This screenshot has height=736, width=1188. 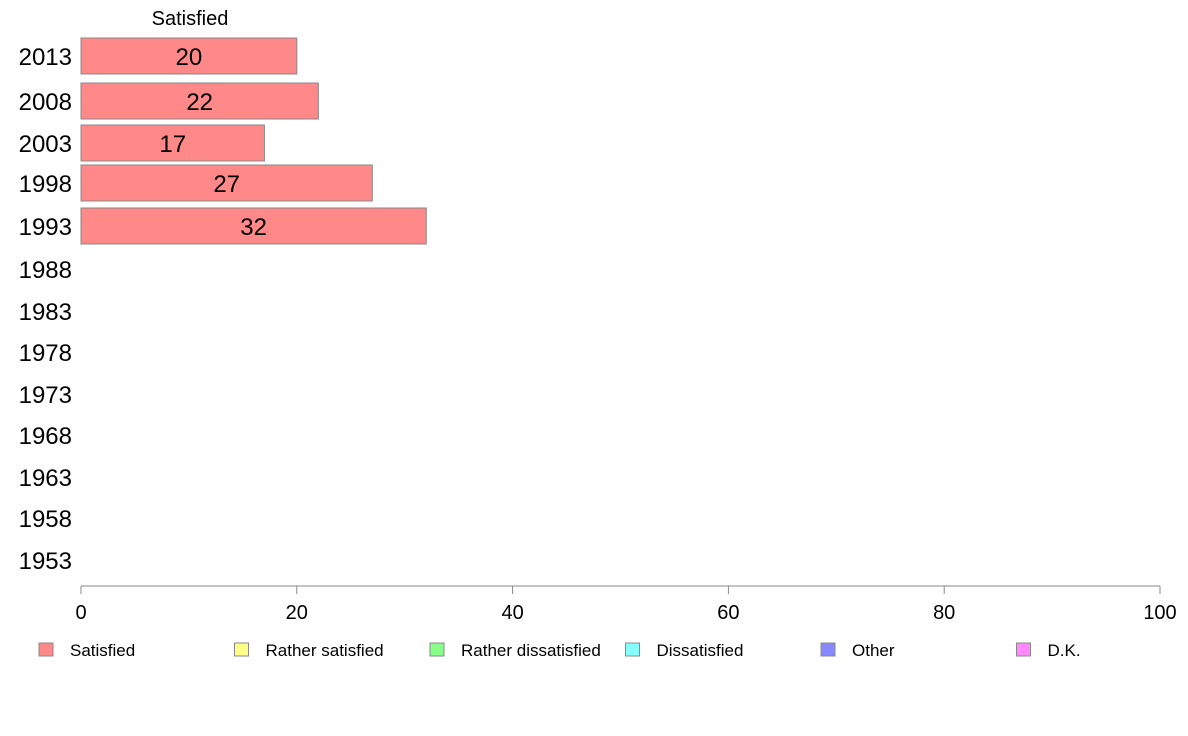 What do you see at coordinates (700, 650) in the screenshot?
I see `legend-label: Dissatisfied` at bounding box center [700, 650].